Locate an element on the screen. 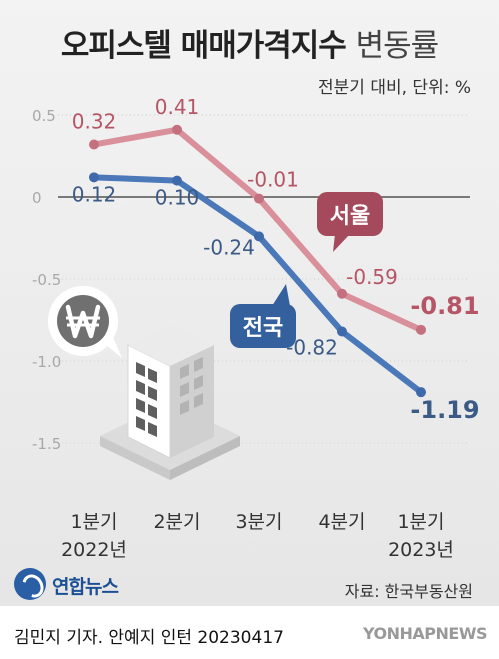  legend-seoul-label: 서울 is located at coordinates (350, 216).